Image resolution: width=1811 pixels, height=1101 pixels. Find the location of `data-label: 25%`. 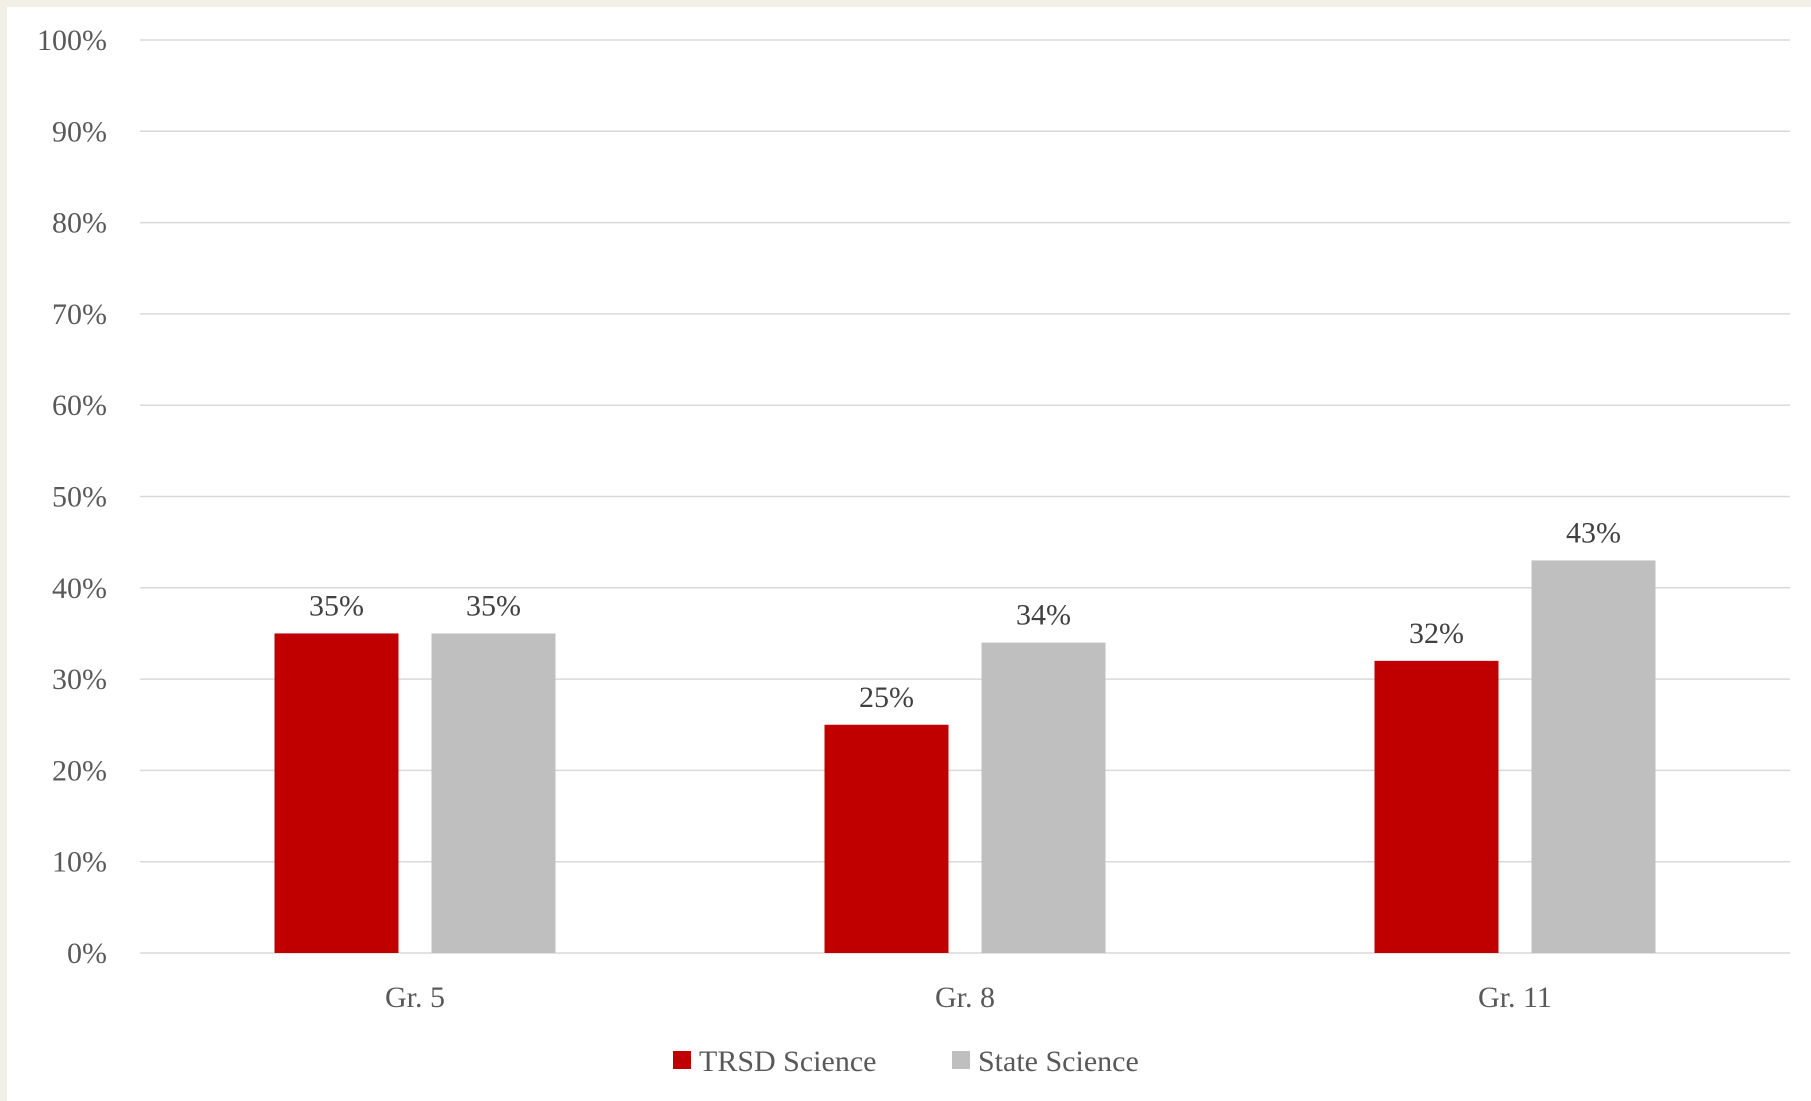

data-label: 25% is located at coordinates (886, 697).